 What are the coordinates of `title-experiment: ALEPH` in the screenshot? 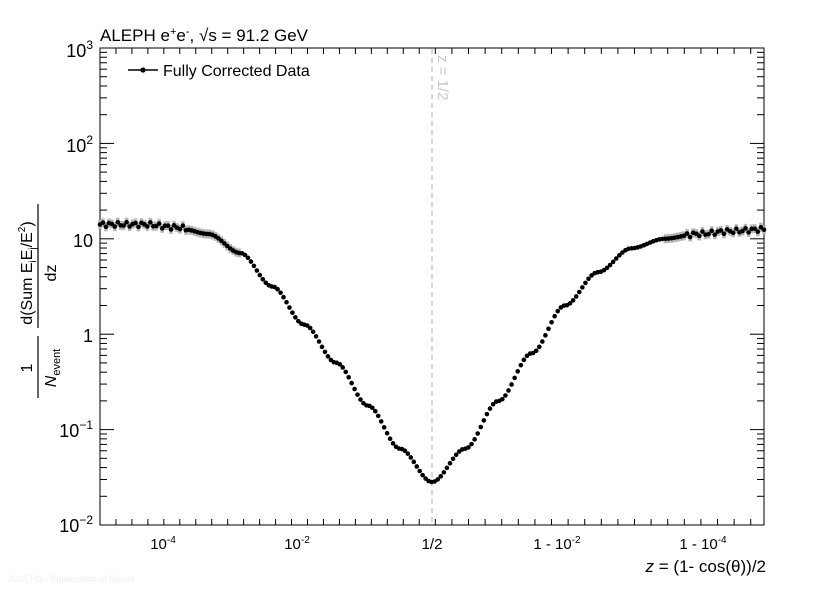 It's located at (128, 35).